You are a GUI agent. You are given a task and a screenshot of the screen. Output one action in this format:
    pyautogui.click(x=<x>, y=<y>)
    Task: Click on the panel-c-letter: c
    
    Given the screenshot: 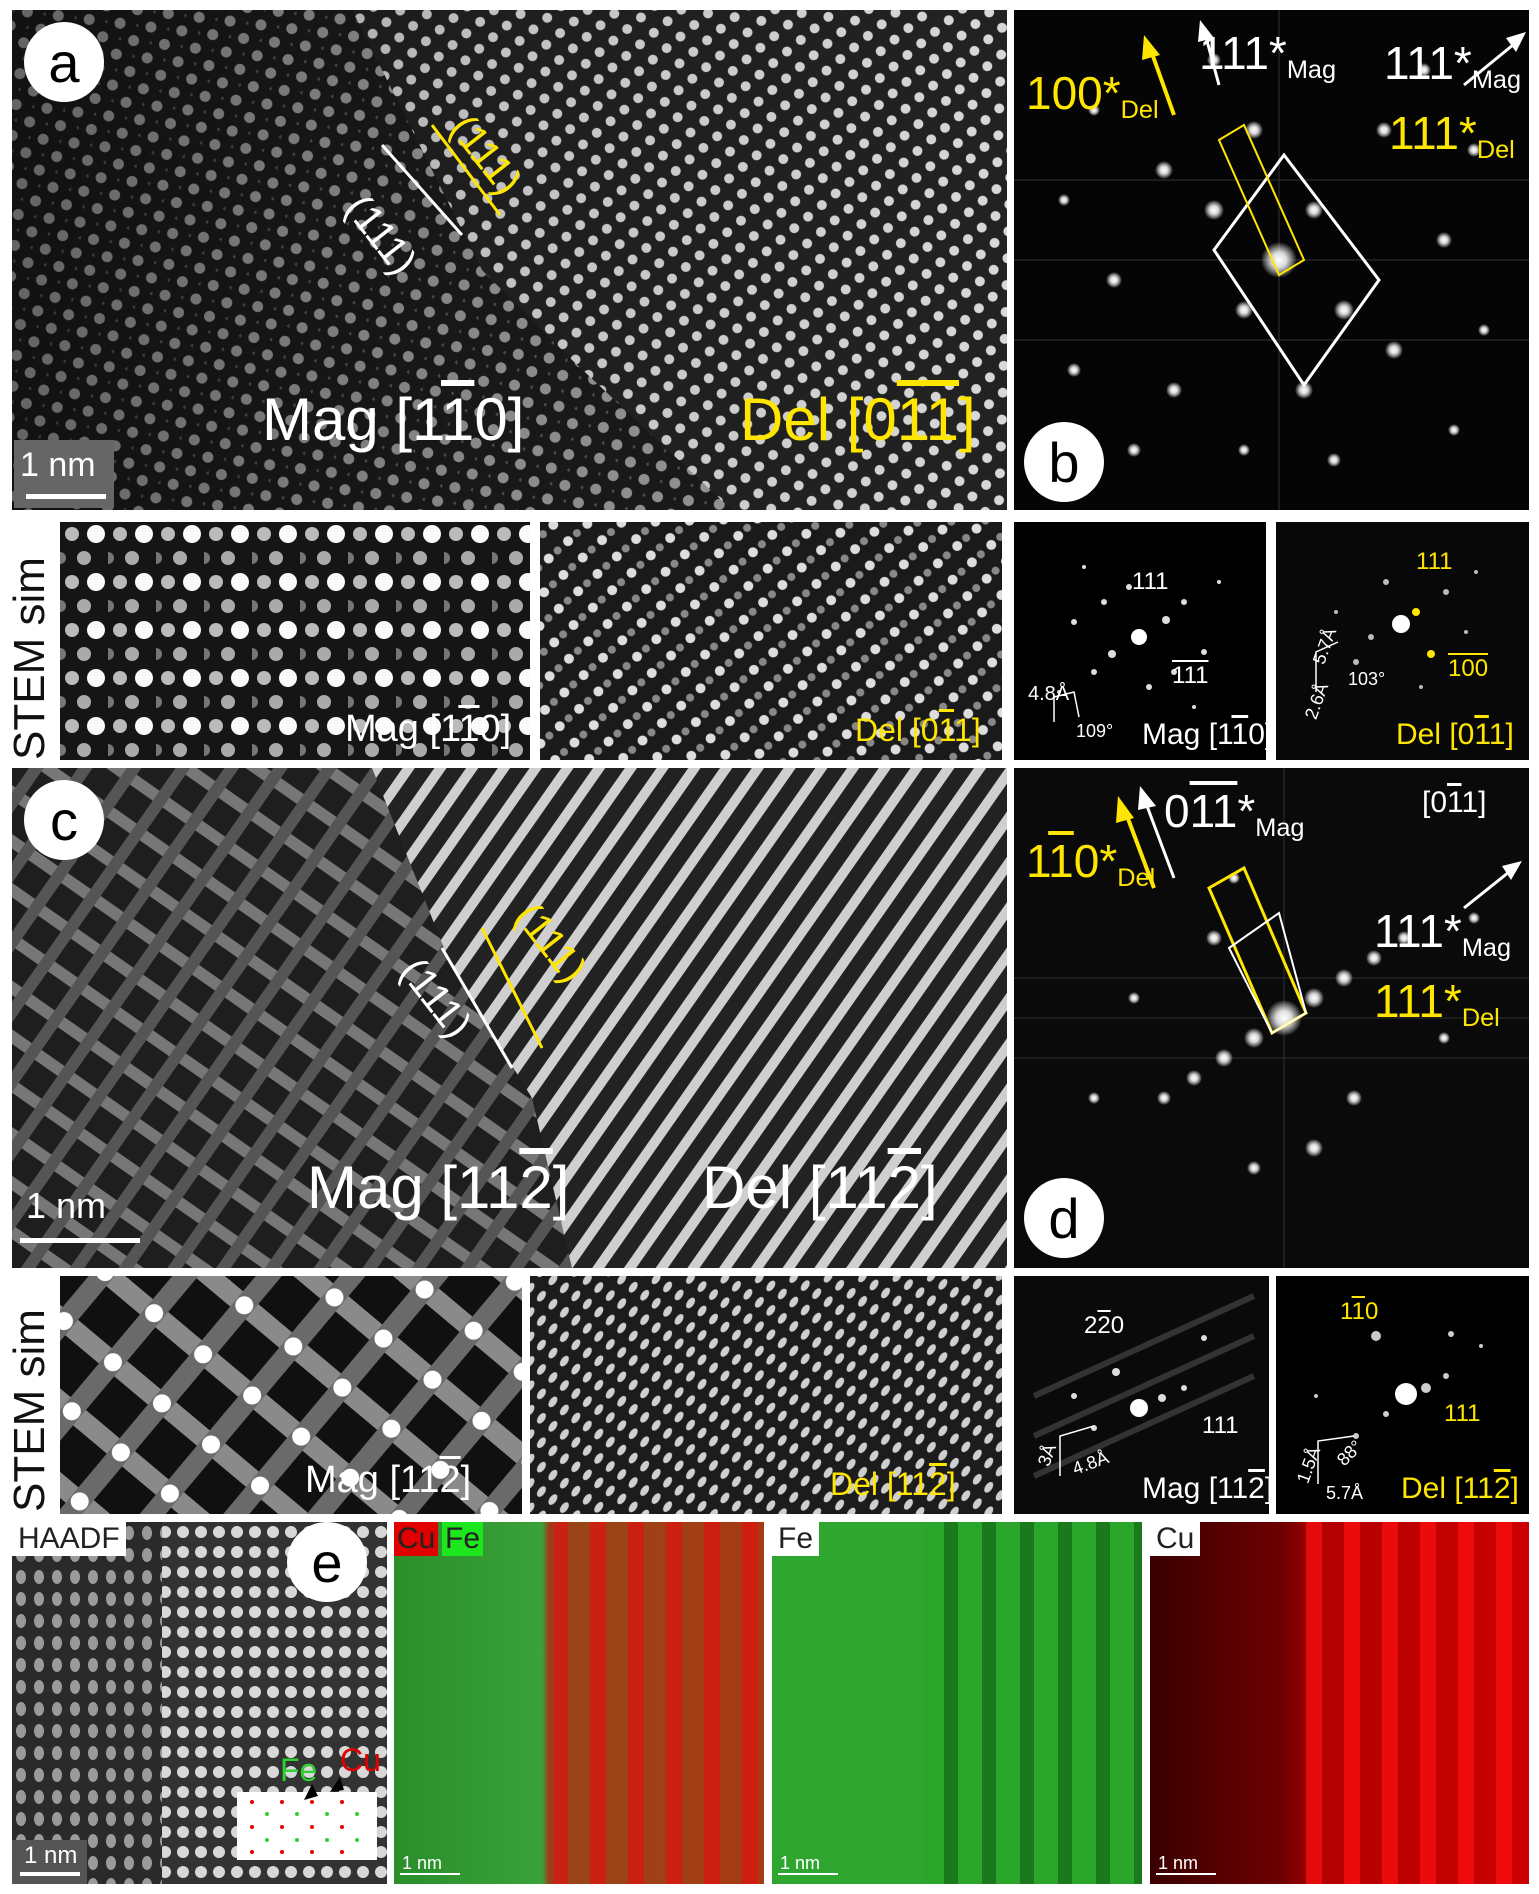 What is the action you would take?
    pyautogui.click(x=64, y=820)
    